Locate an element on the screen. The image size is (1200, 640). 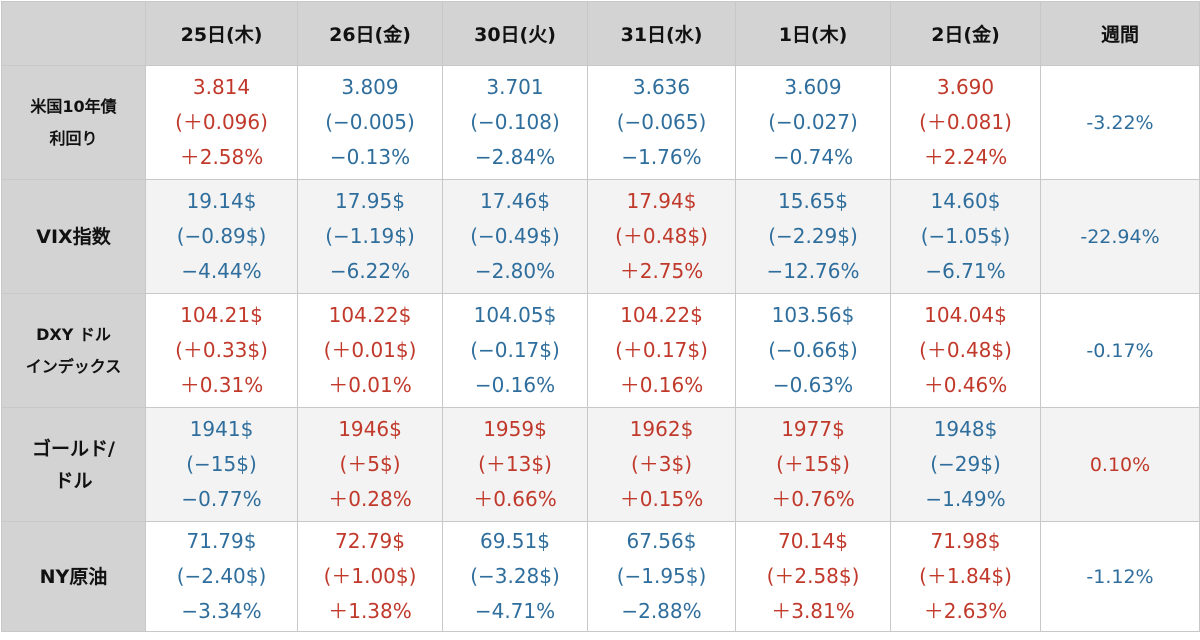
cell-value: 3.701 is located at coordinates (515, 87).